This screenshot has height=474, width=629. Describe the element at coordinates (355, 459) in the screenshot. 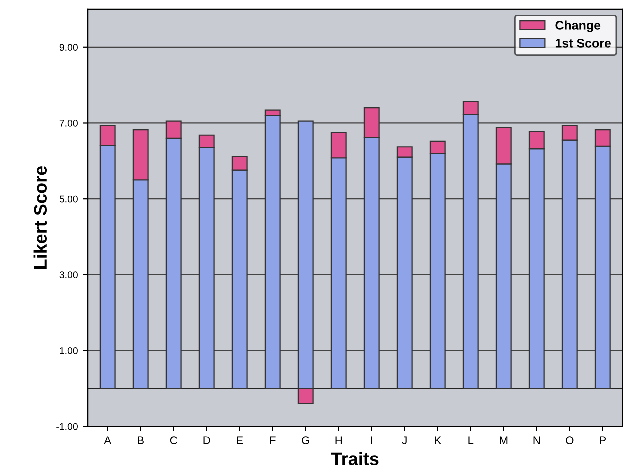

I see `x-axis-title: Traits` at that location.